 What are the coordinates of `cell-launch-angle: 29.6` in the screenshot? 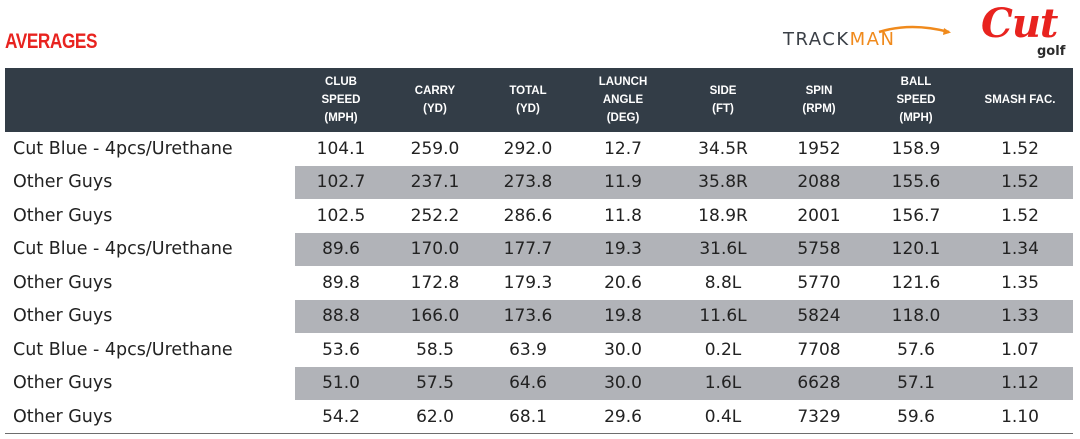 It's located at (623, 416).